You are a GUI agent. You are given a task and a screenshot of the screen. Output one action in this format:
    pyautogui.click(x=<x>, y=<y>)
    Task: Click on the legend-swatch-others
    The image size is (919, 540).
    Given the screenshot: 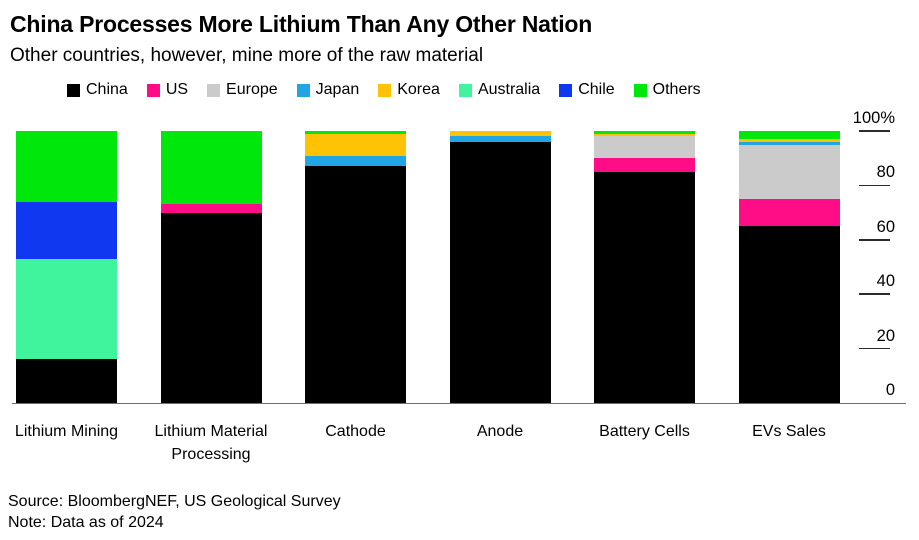 What is the action you would take?
    pyautogui.click(x=640, y=90)
    